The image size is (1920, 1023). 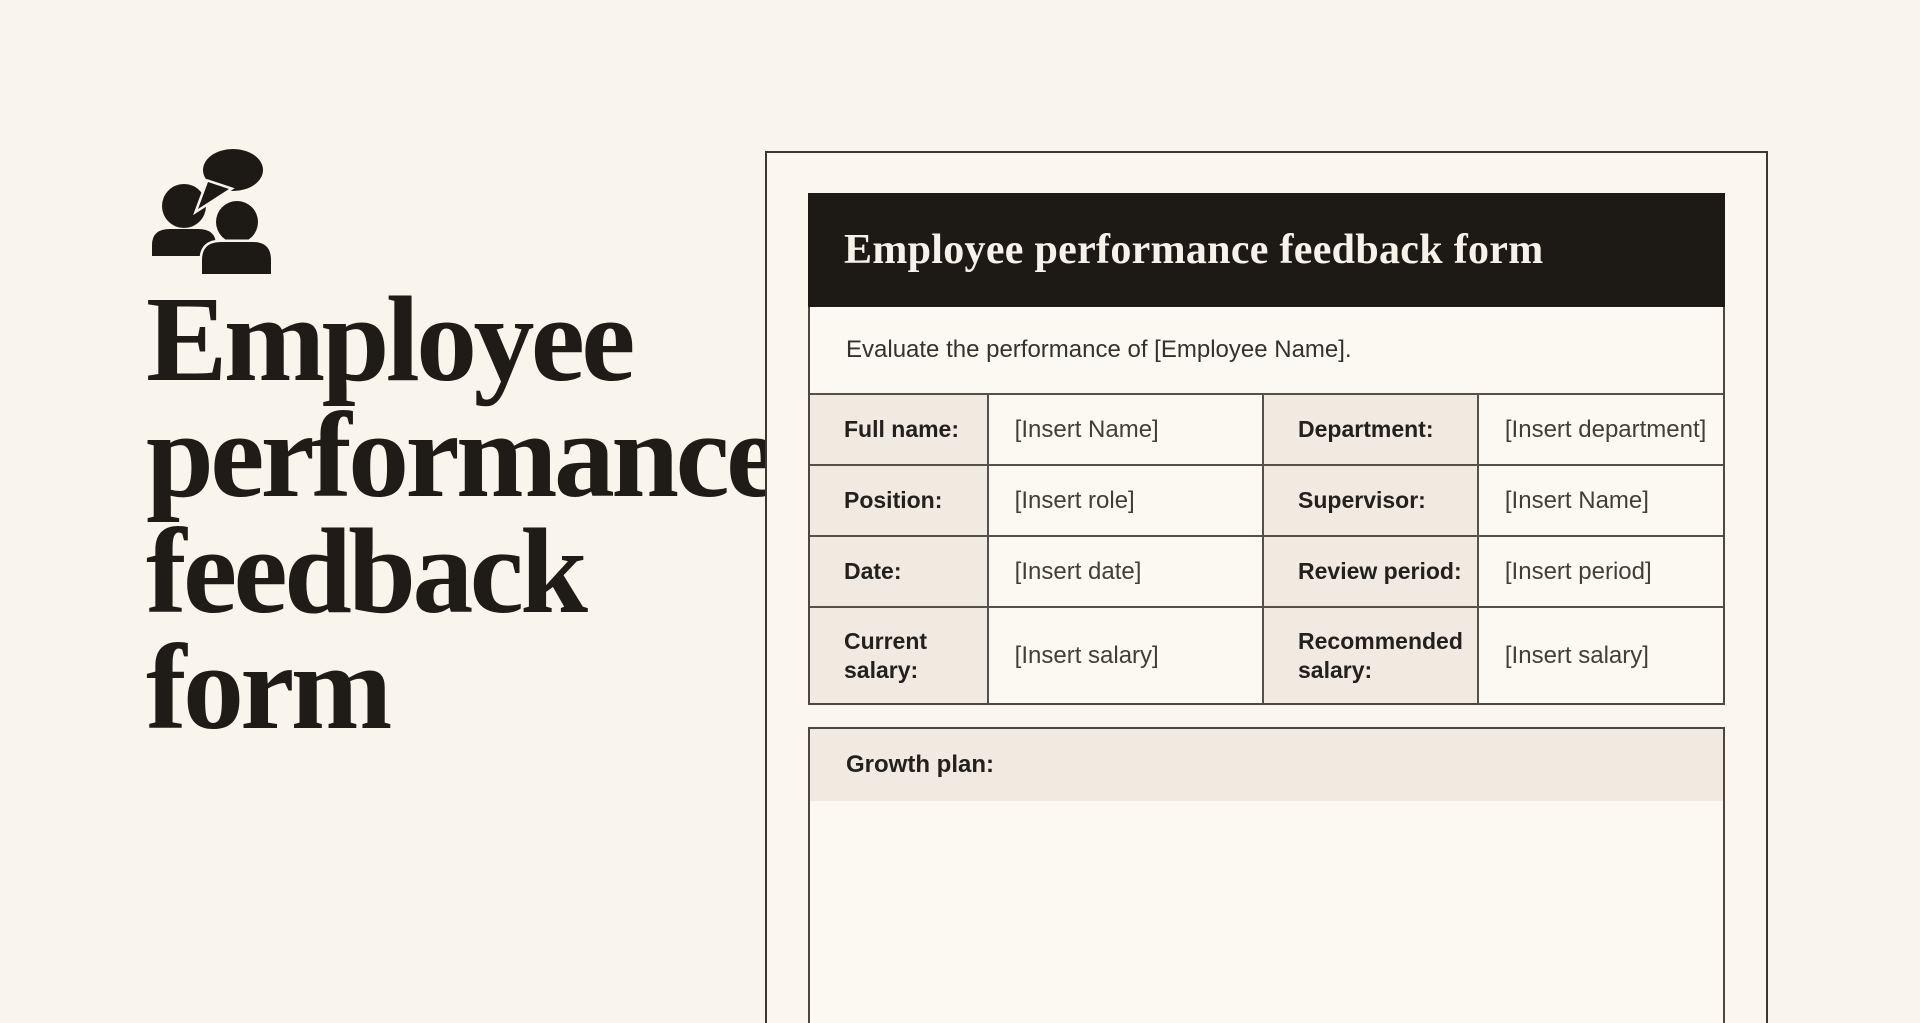 What do you see at coordinates (269, 687) in the screenshot?
I see `page-title-line: form` at bounding box center [269, 687].